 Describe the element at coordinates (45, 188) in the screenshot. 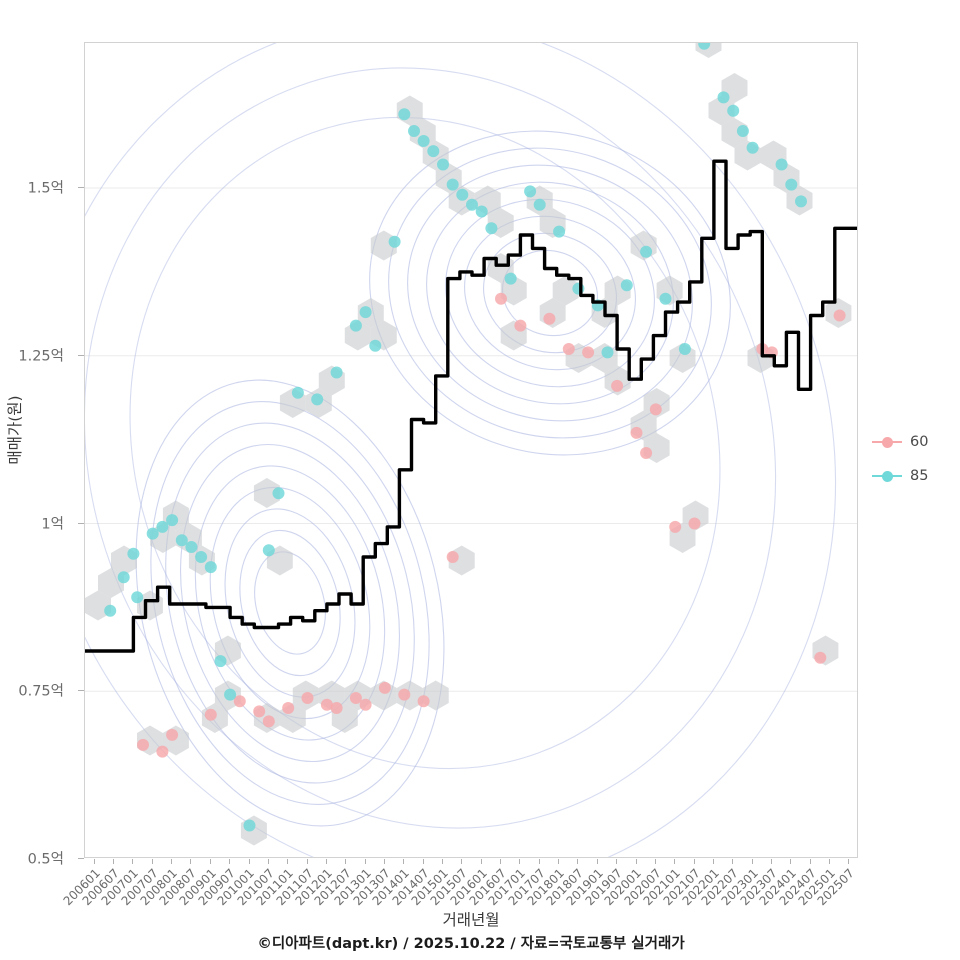

I see `y-axis-tick-label: 1.5억` at that location.